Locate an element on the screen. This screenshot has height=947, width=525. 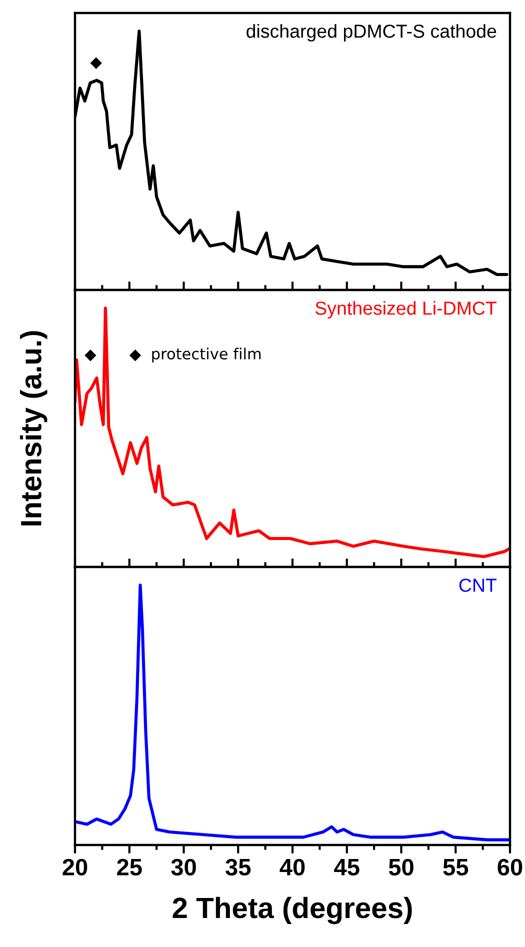
x-tick-label: 55 is located at coordinates (455, 867).